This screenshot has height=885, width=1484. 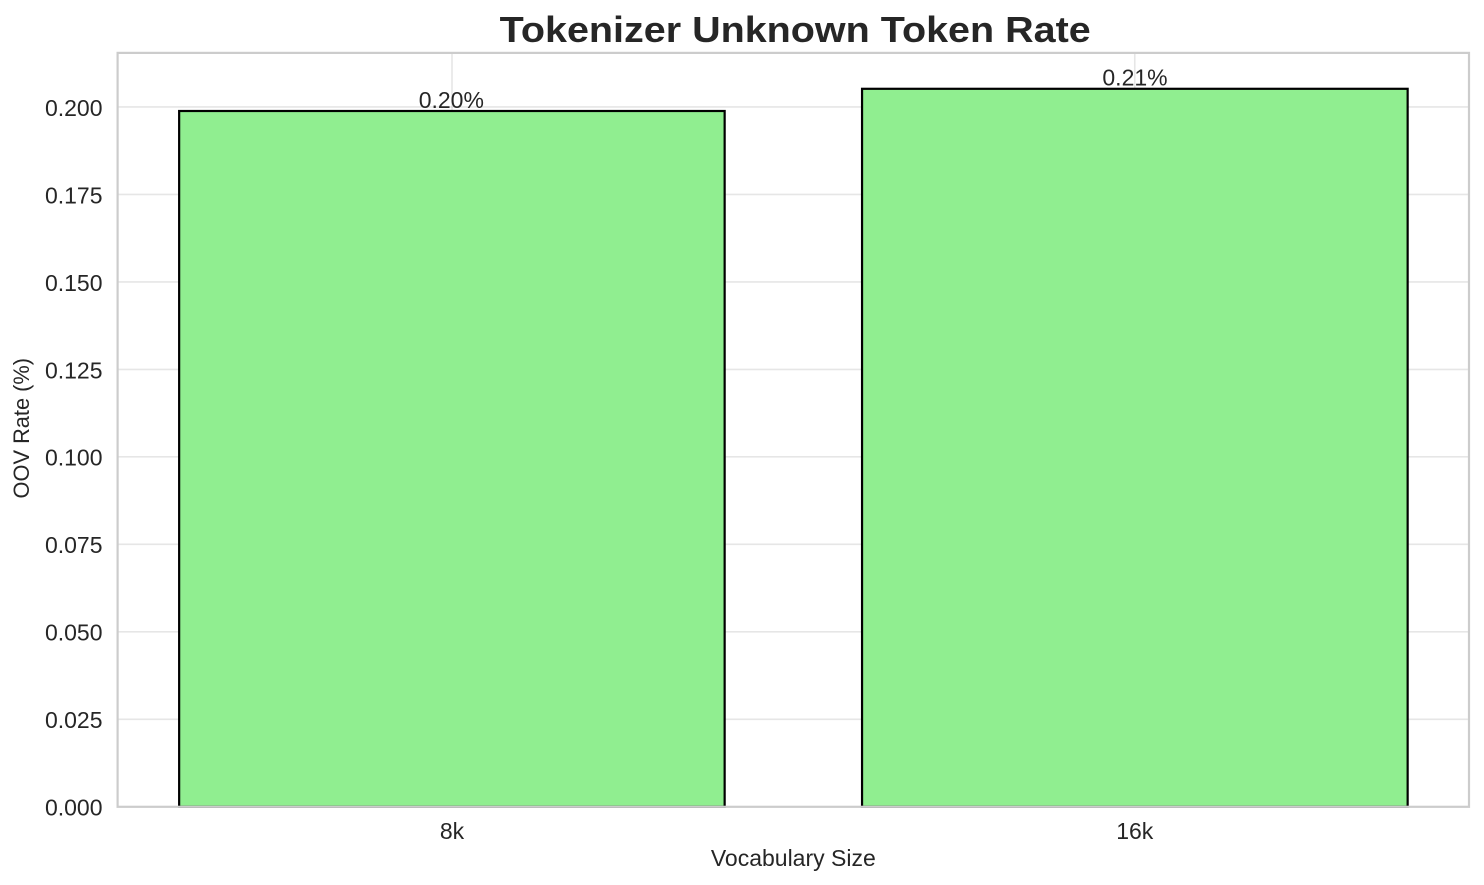 What do you see at coordinates (21, 428) in the screenshot?
I see `svg-text: OOV Rate (%)` at bounding box center [21, 428].